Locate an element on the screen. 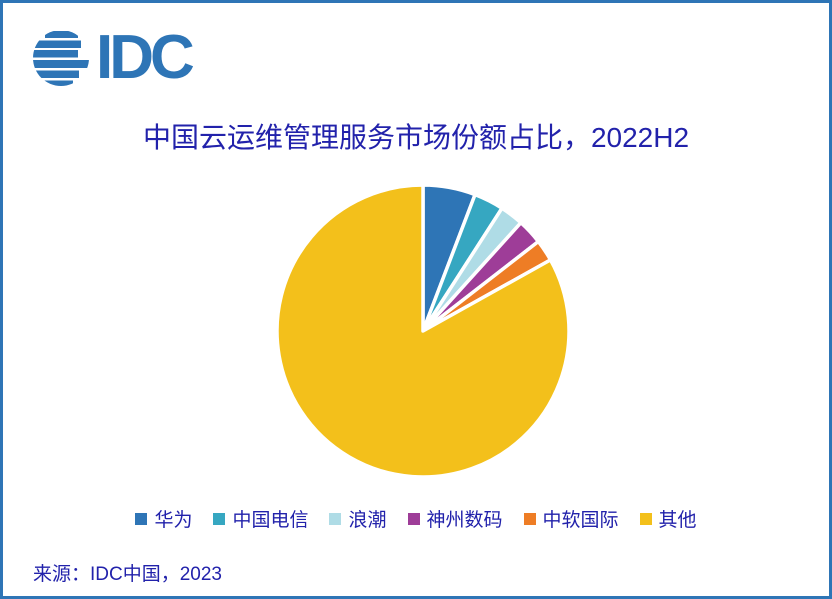 This screenshot has height=599, width=832. legend-item-2: 浪潮 is located at coordinates (358, 518).